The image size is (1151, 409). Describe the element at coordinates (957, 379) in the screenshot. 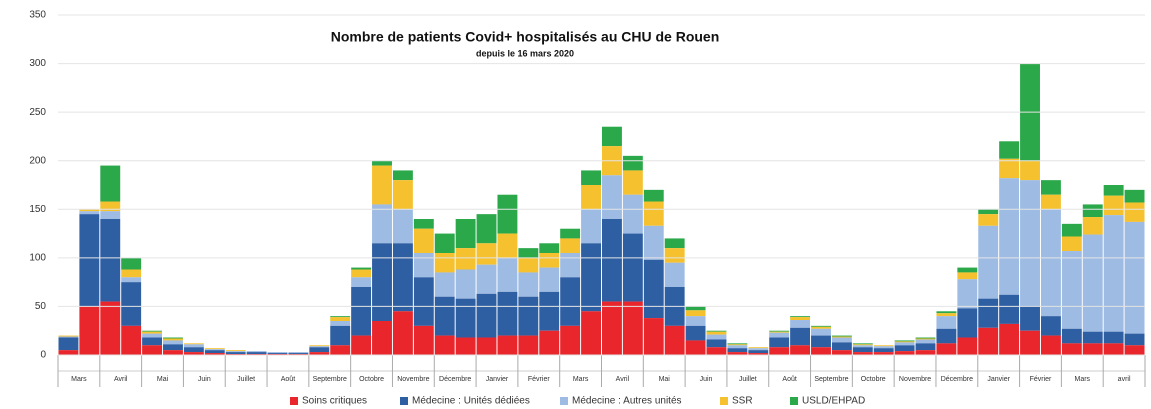

I see `x-tick-label: Décembre` at that location.